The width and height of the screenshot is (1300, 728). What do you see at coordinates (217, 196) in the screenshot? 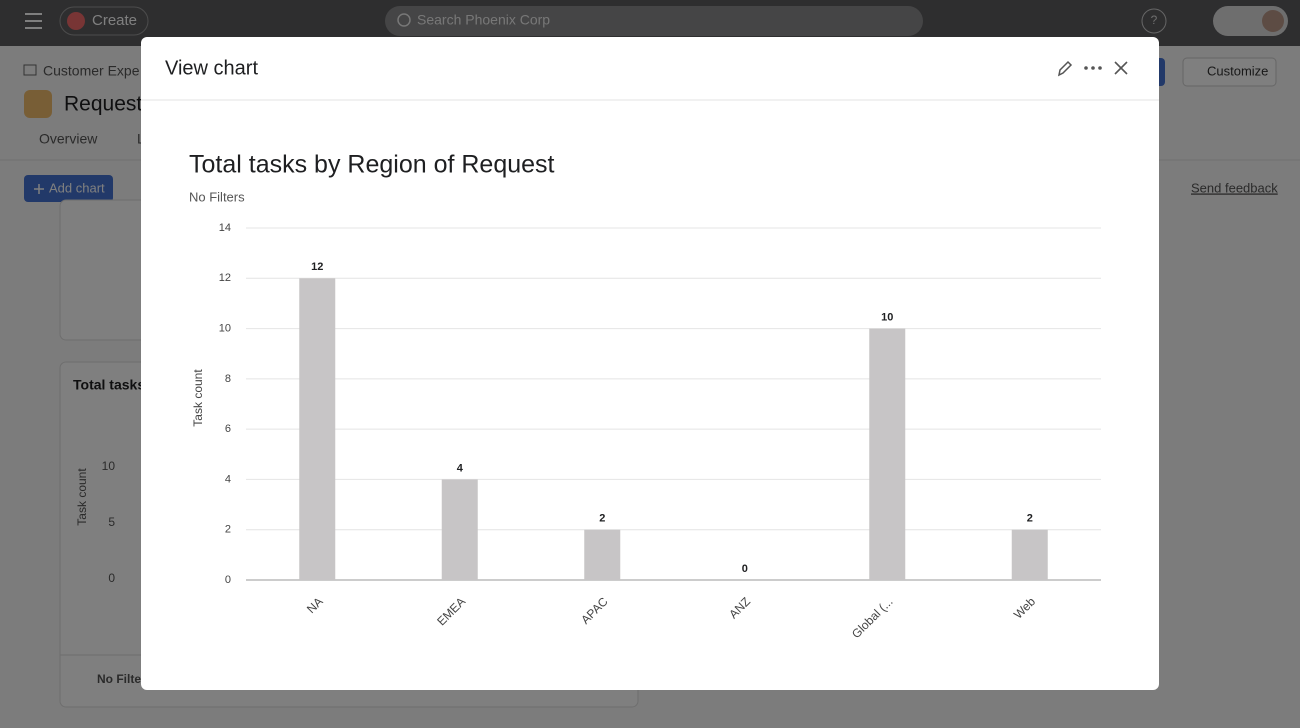
I see `chart-subtitle: No Filters` at bounding box center [217, 196].